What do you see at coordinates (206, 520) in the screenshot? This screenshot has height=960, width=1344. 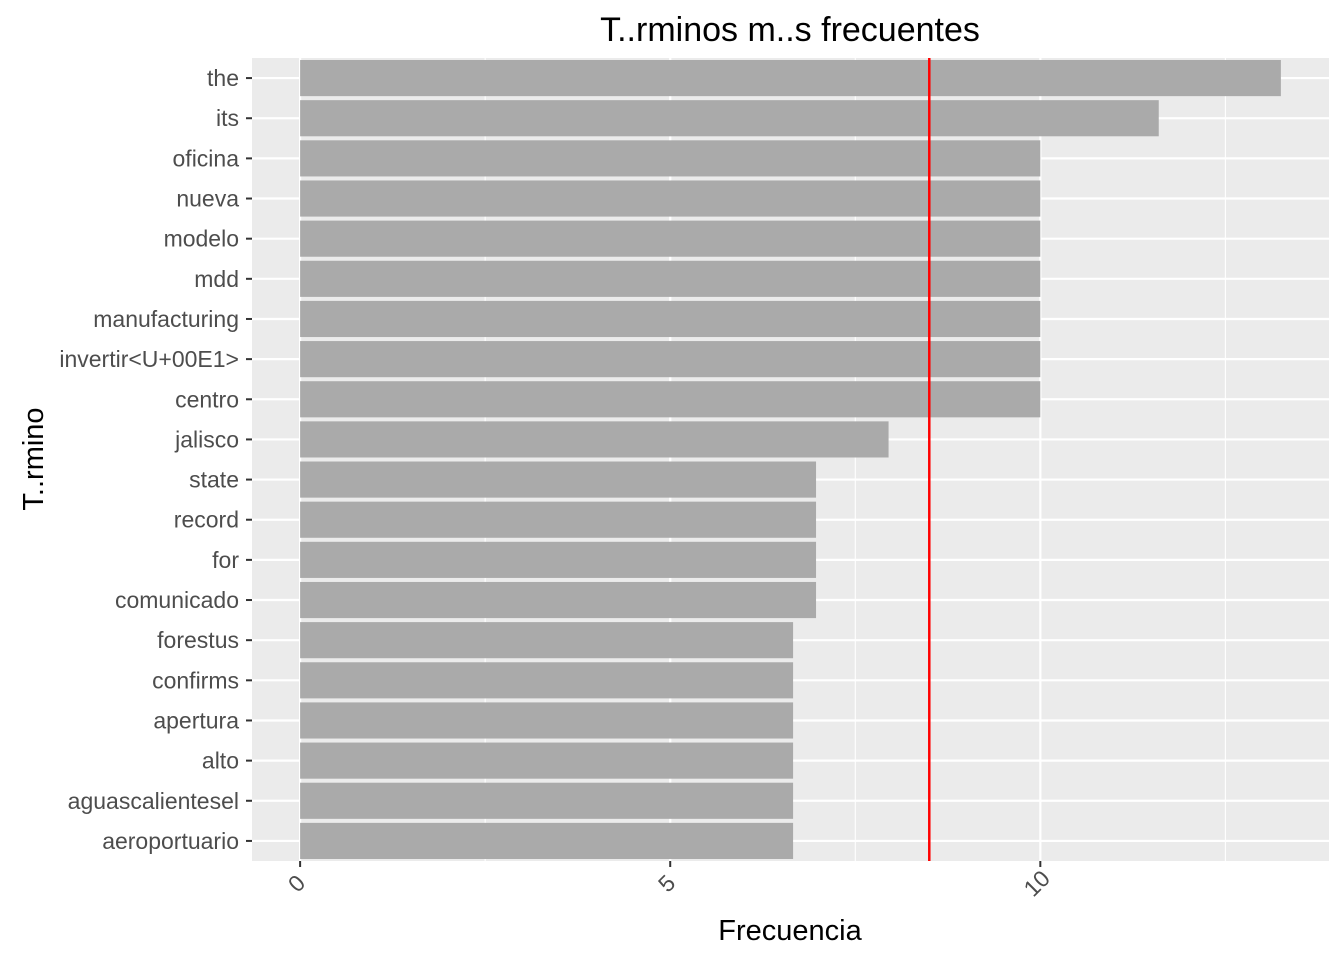 I see `y-tick-label: record` at bounding box center [206, 520].